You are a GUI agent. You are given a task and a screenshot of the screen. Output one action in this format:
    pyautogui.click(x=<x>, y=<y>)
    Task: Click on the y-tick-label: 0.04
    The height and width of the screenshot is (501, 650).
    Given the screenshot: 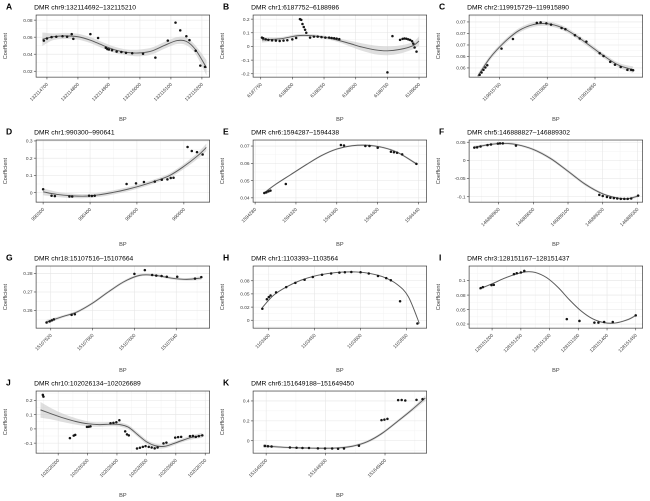 What is the action you would take?
    pyautogui.click(x=28, y=55)
    